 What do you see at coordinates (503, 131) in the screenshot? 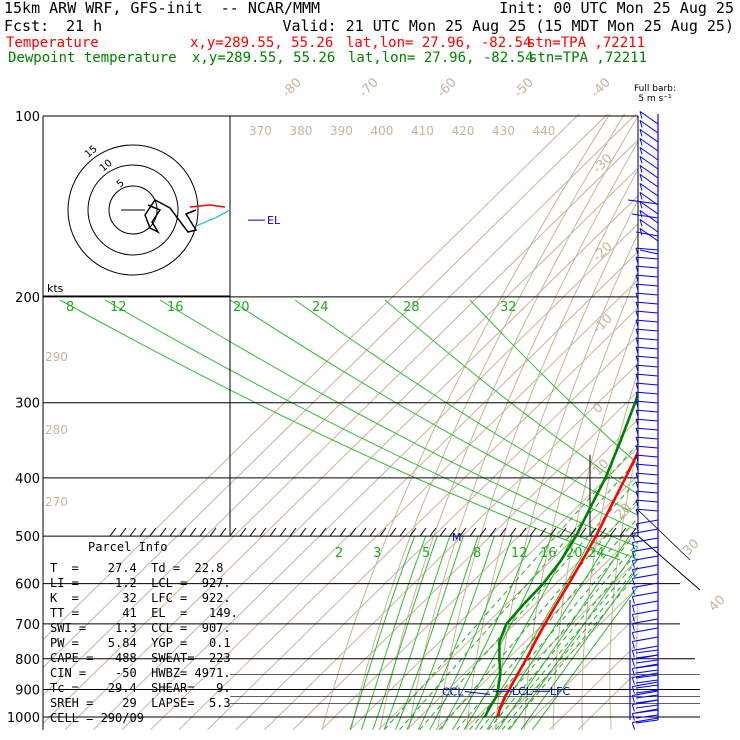
I see `theta-label-top: 430` at bounding box center [503, 131].